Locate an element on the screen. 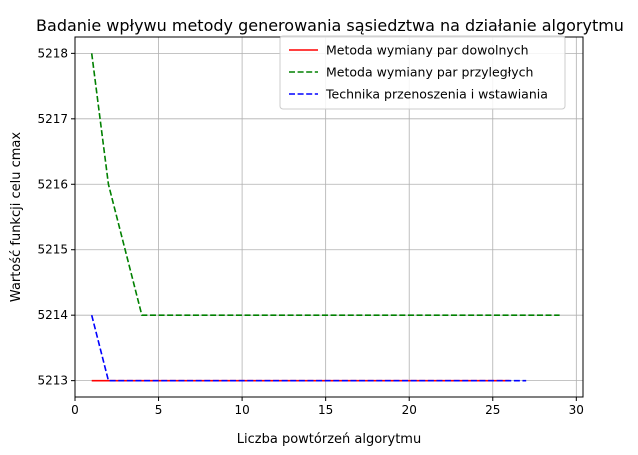 This screenshot has width=638, height=455. x-tick-label: 10 is located at coordinates (241, 410).